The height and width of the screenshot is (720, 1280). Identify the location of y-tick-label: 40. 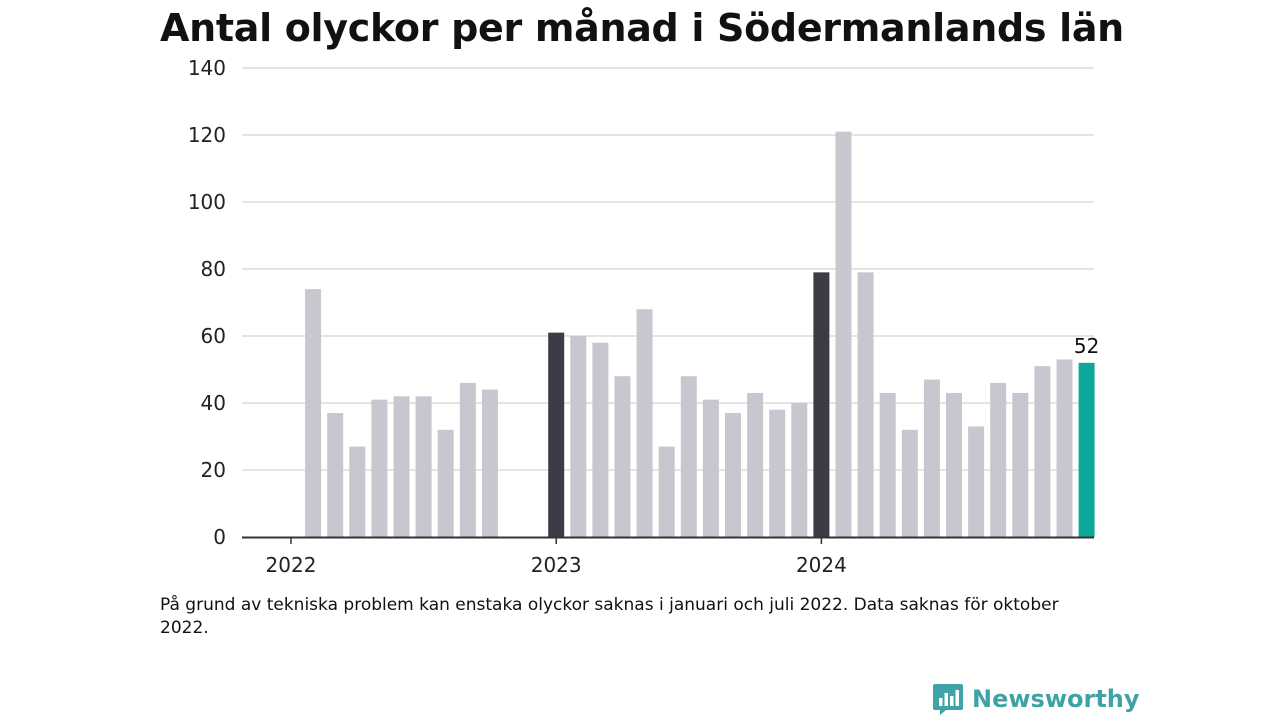
(213, 403).